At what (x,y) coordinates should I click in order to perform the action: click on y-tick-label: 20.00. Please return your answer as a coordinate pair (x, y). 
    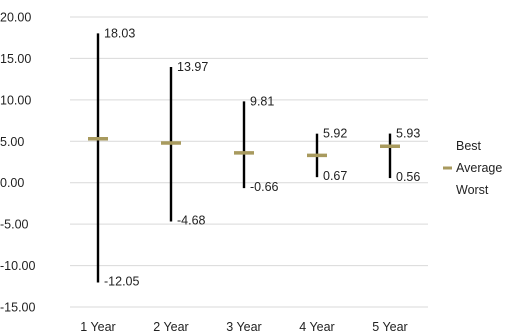
    Looking at the image, I should click on (15, 18).